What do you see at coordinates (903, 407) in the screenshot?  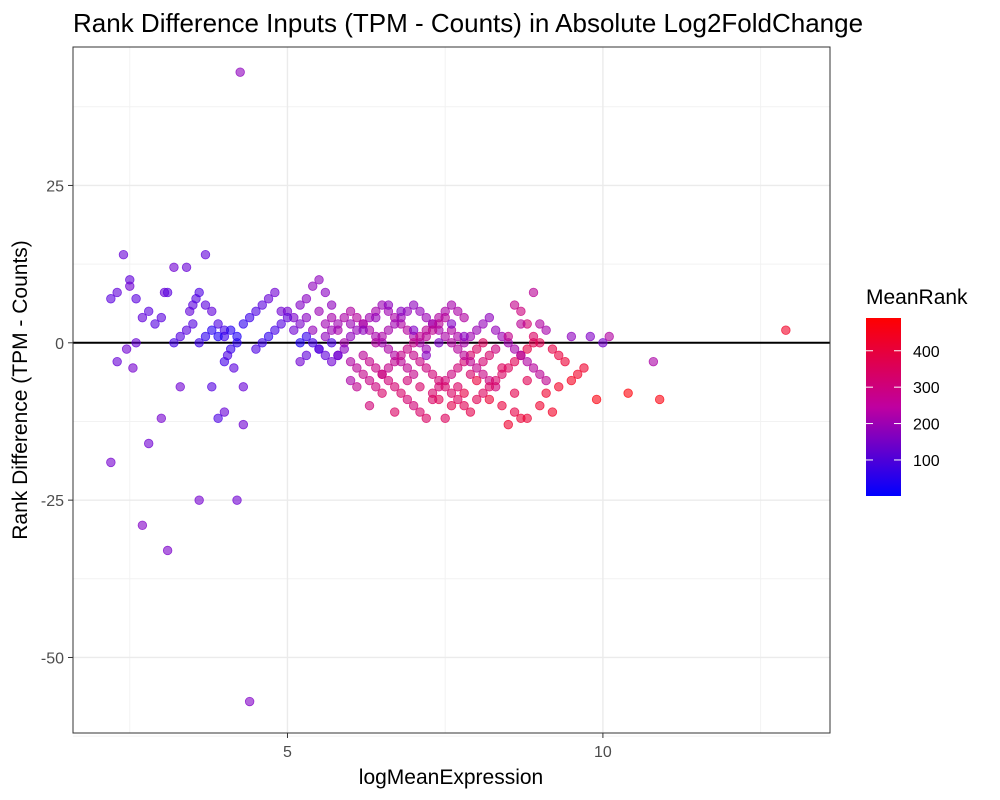 I see `legend-ticks: 100 200 300 400` at bounding box center [903, 407].